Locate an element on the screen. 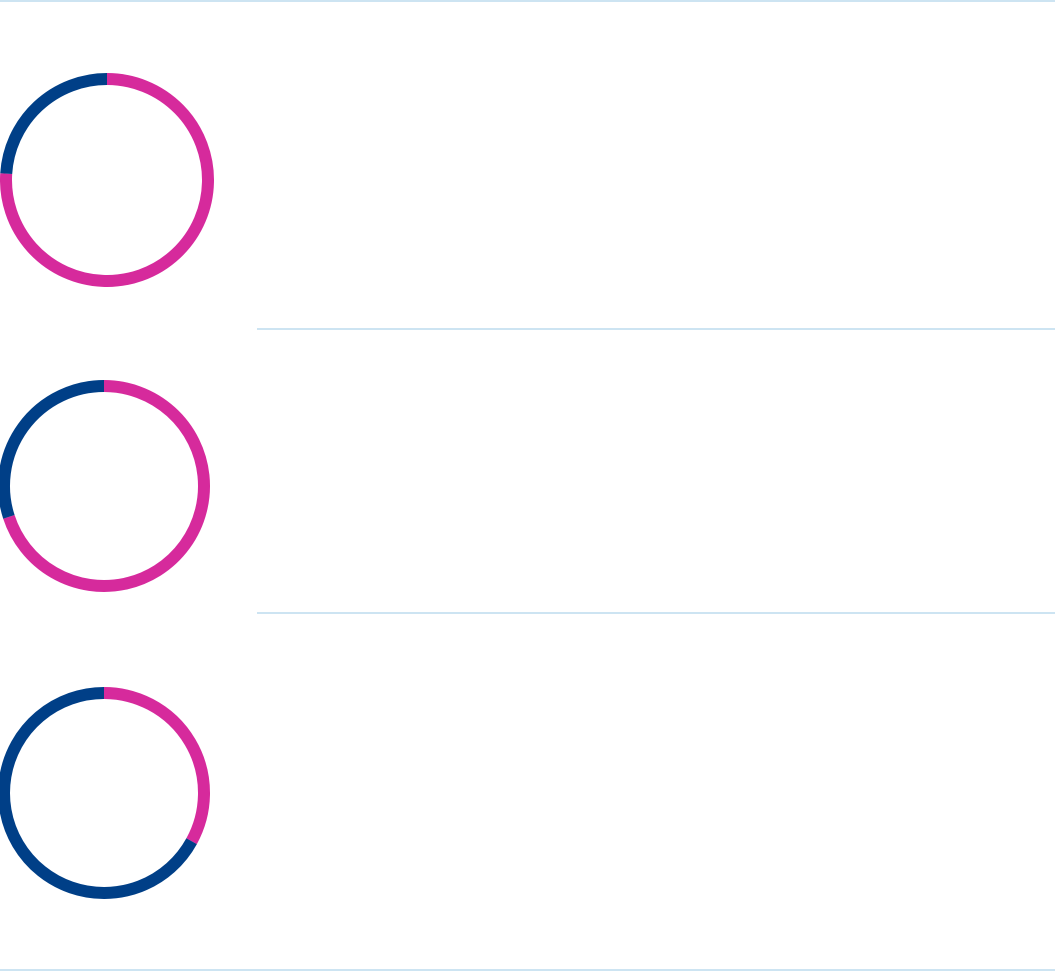 The image size is (1055, 972). bottom-divider is located at coordinates (527, 970).